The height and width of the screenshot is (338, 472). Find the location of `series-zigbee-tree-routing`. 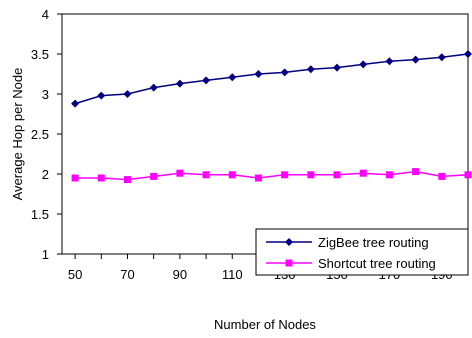

series-zigbee-tree-routing is located at coordinates (271, 79).